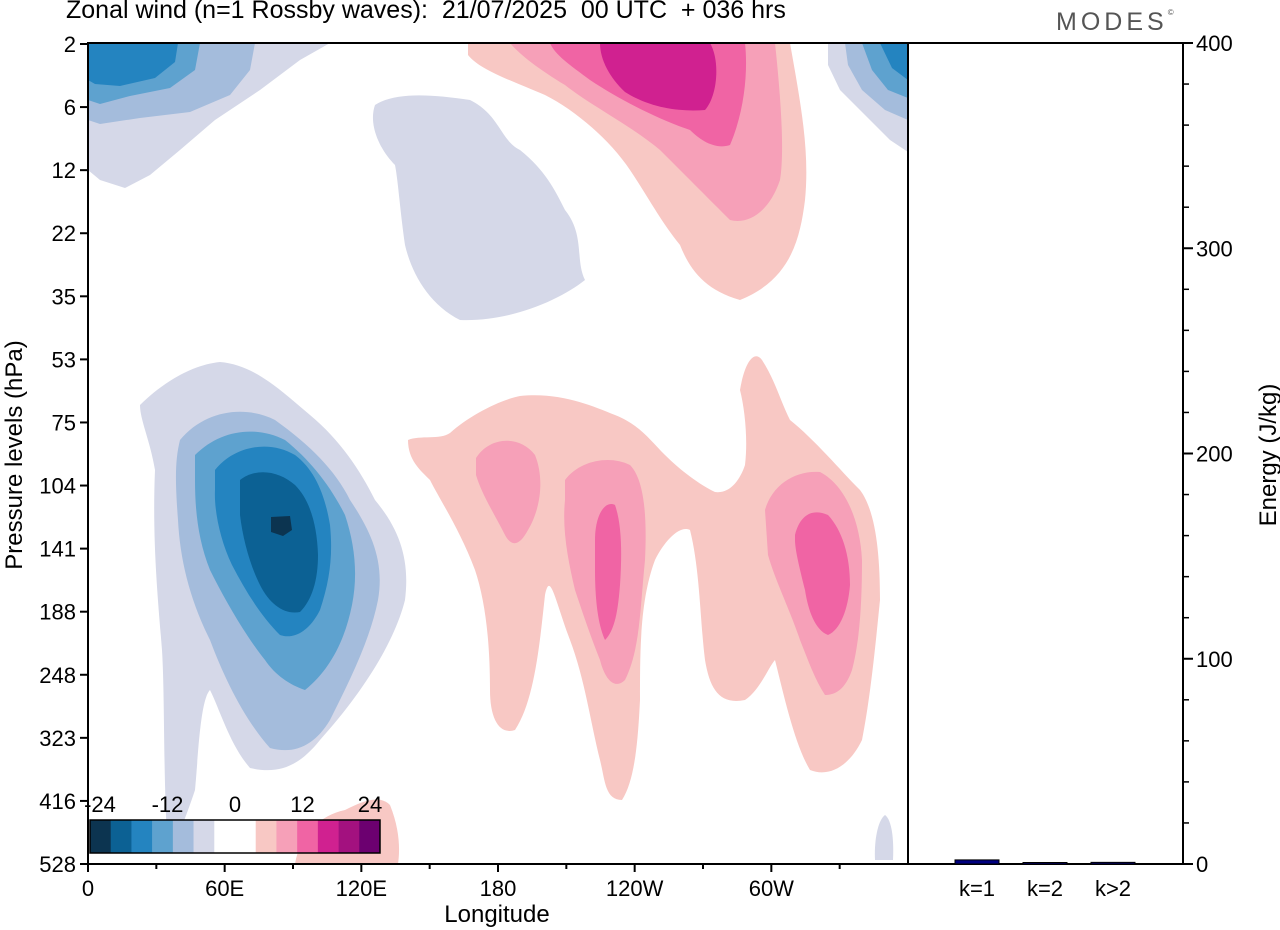 The image size is (1280, 930). I want to click on pressure-axis: 2 6 12 22 35 53 75 104 141 188 248 323 416 528, so click(63, 454).